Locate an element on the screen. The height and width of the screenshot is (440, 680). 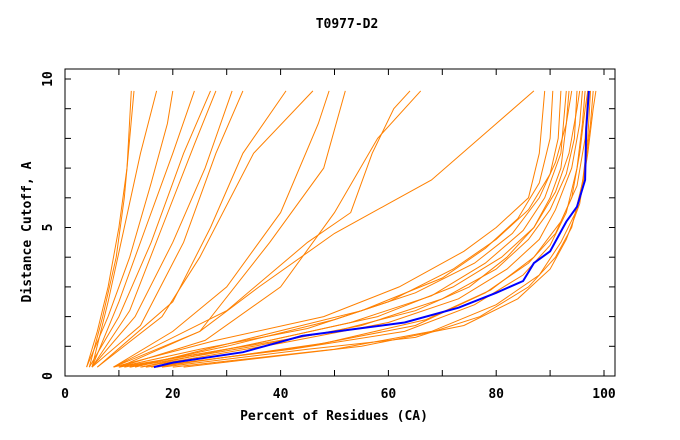
x-tick-label: 20 is located at coordinates (173, 394).